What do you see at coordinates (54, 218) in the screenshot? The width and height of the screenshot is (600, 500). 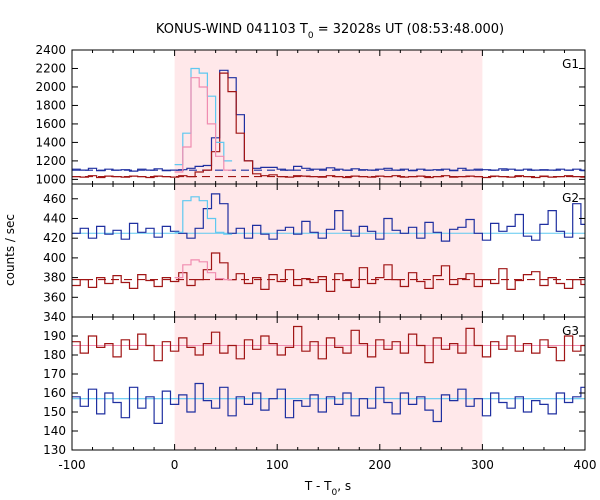 I see `y-tick-label: 440` at bounding box center [54, 218].